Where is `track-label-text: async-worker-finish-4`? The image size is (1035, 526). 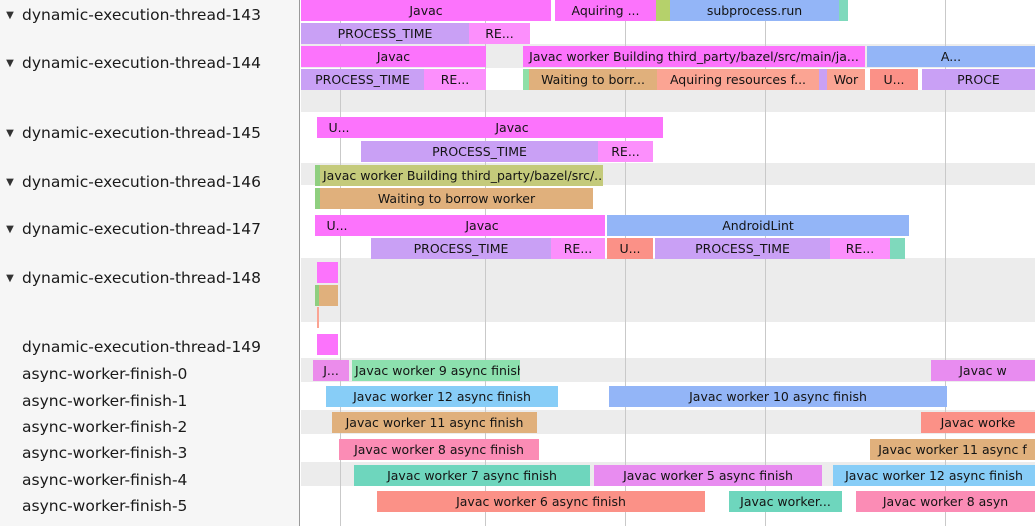 track-label-text: async-worker-finish-4 is located at coordinates (105, 480).